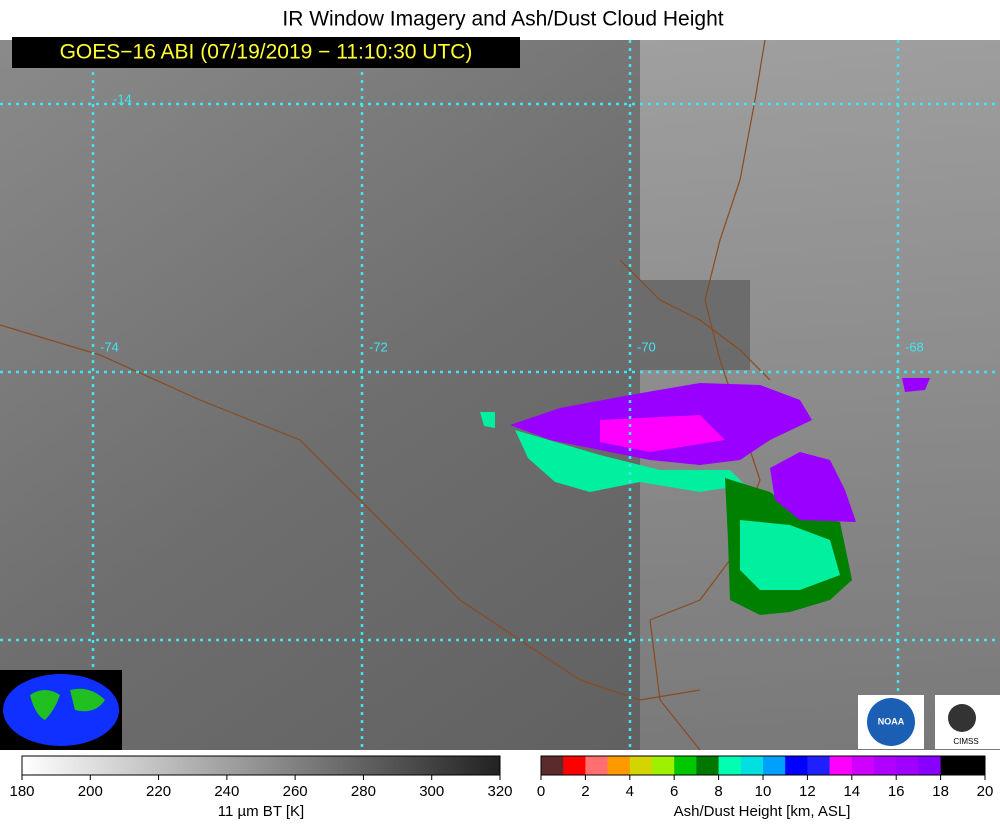 The width and height of the screenshot is (1000, 826). I want to click on lake-area, so click(695, 325).